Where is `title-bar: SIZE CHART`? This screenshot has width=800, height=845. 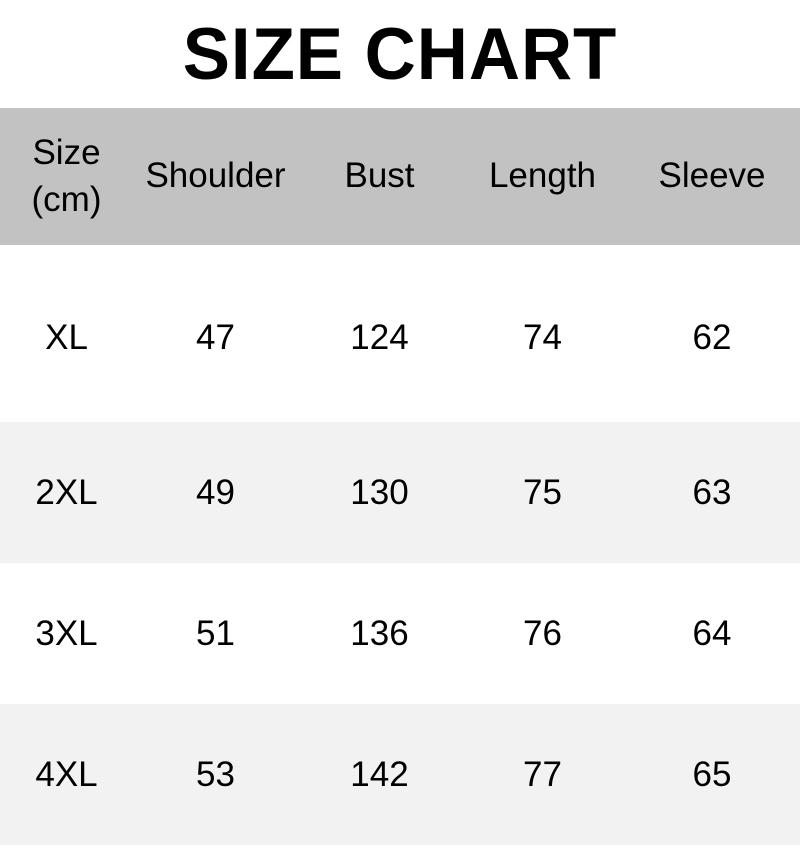
title-bar: SIZE CHART is located at coordinates (400, 54).